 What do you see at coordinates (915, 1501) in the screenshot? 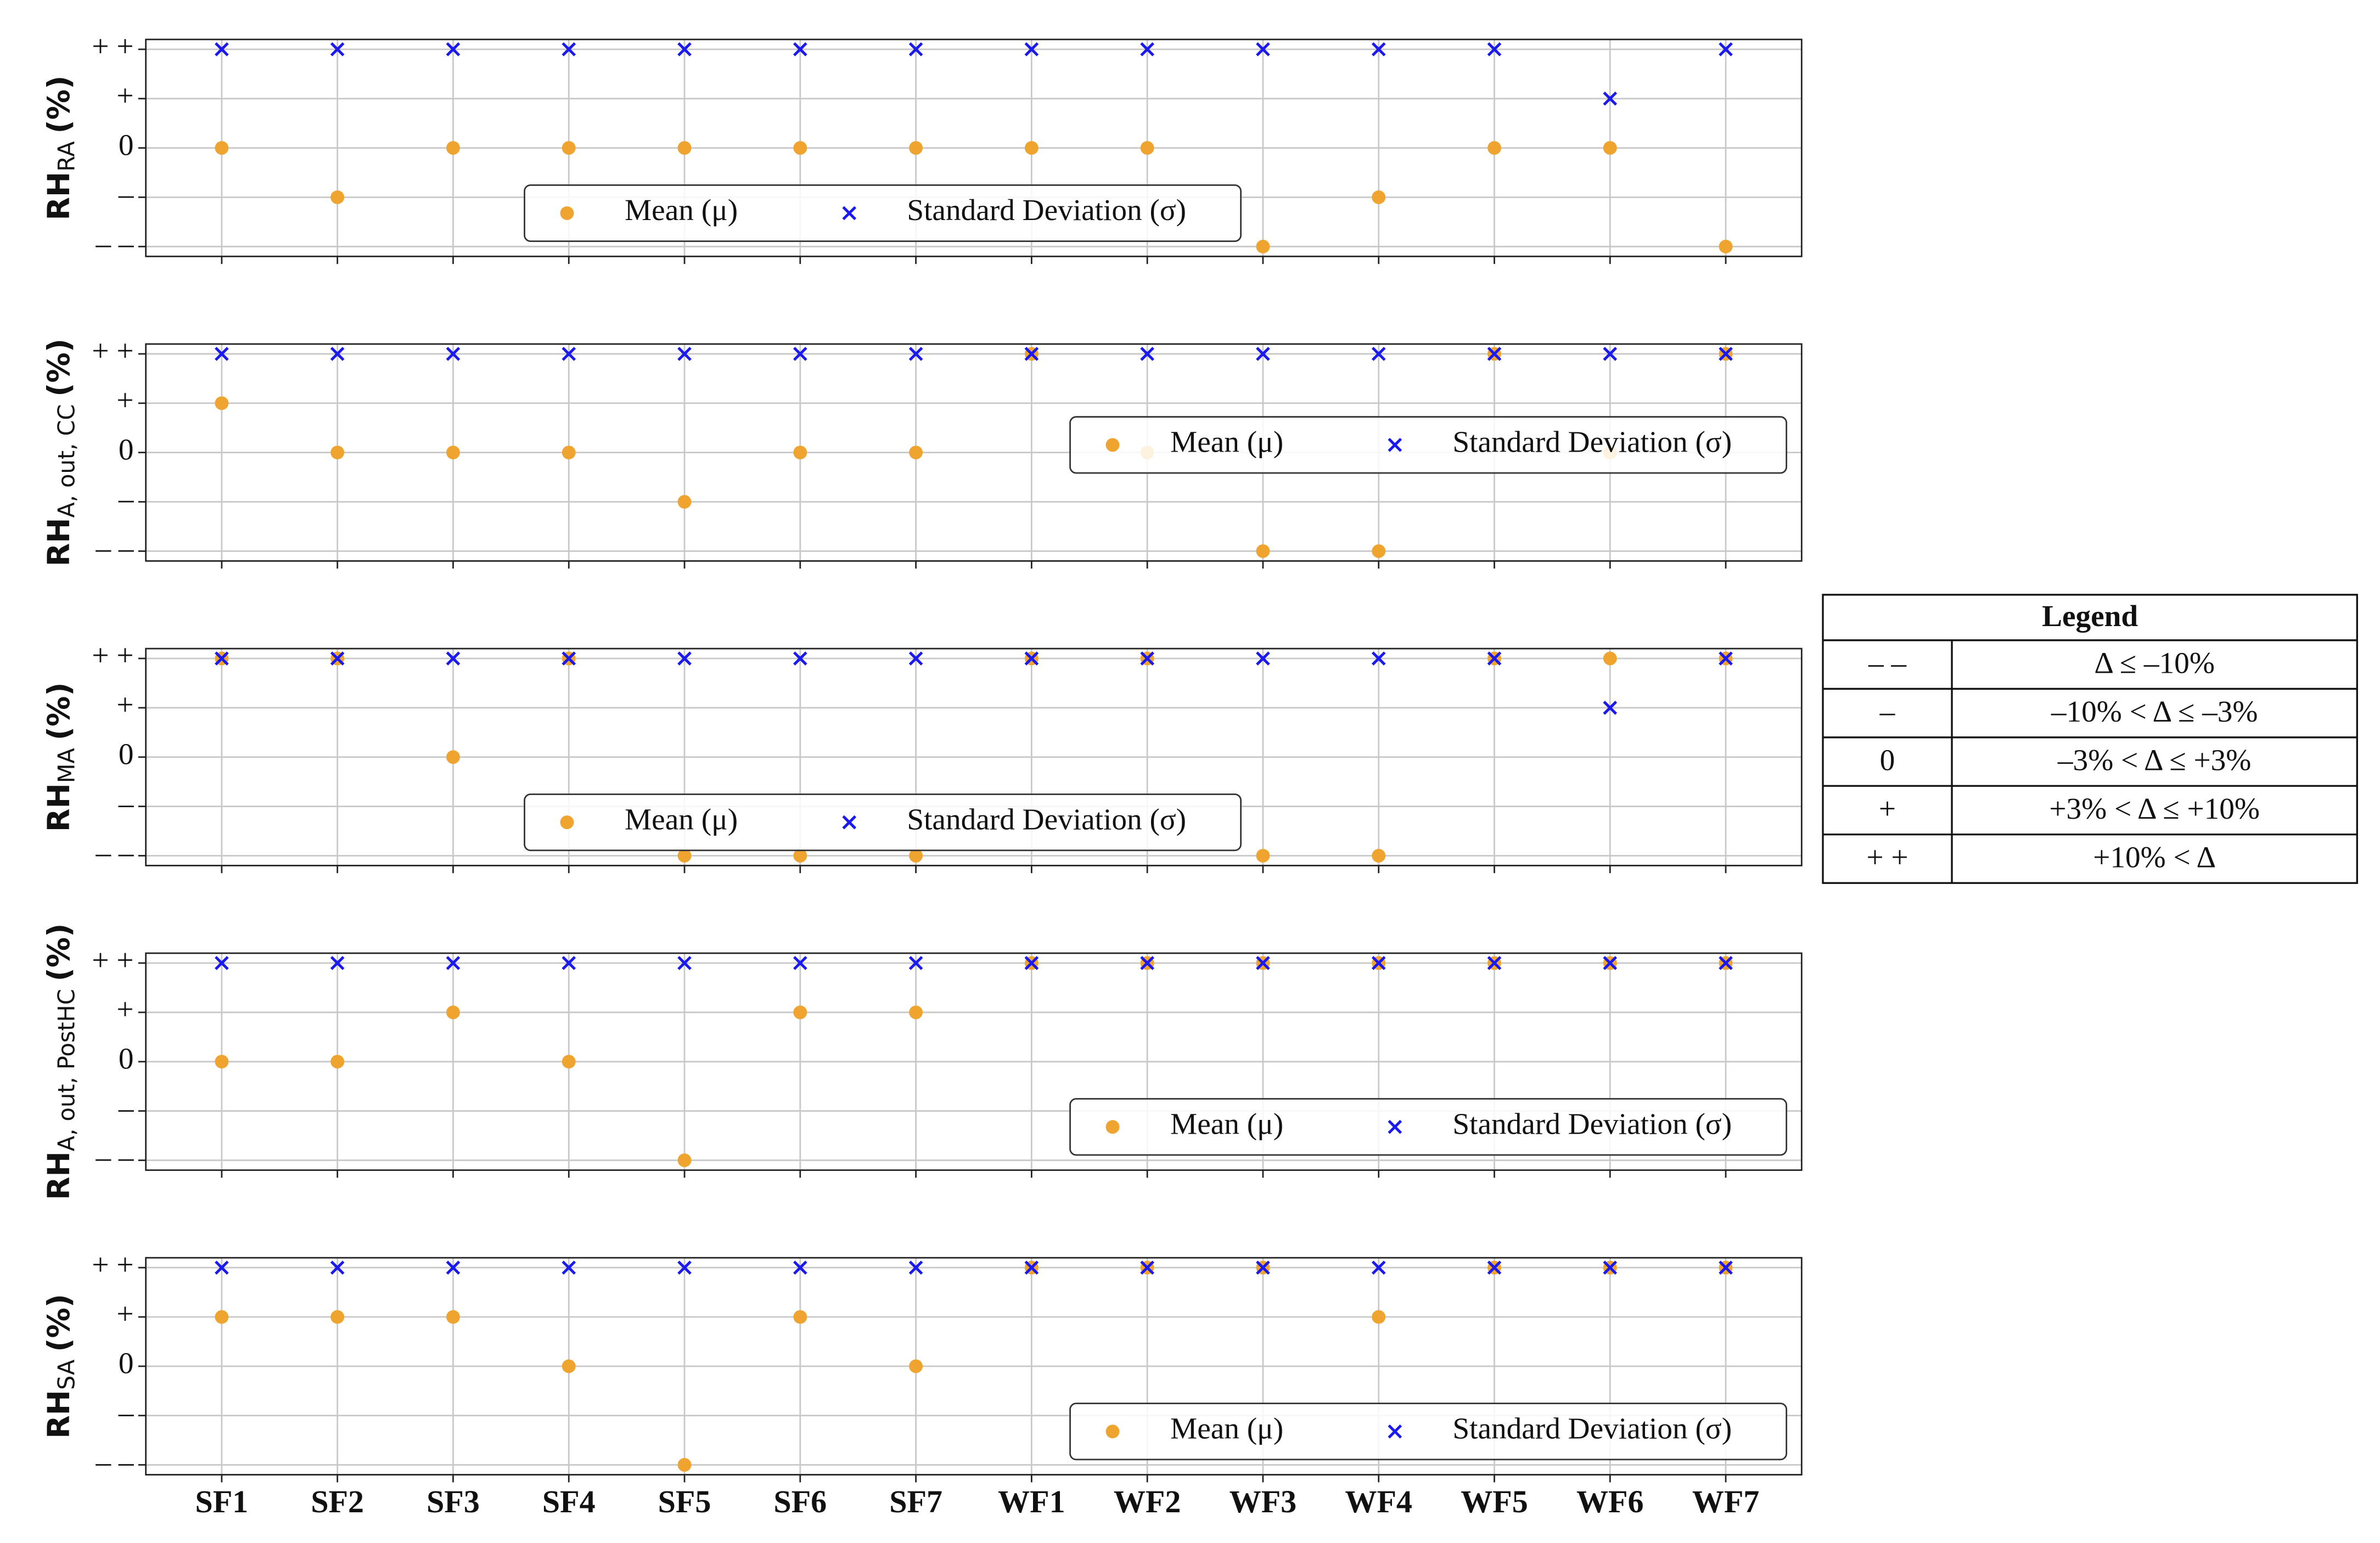
I see `x-tick-label: SF7` at bounding box center [915, 1501].